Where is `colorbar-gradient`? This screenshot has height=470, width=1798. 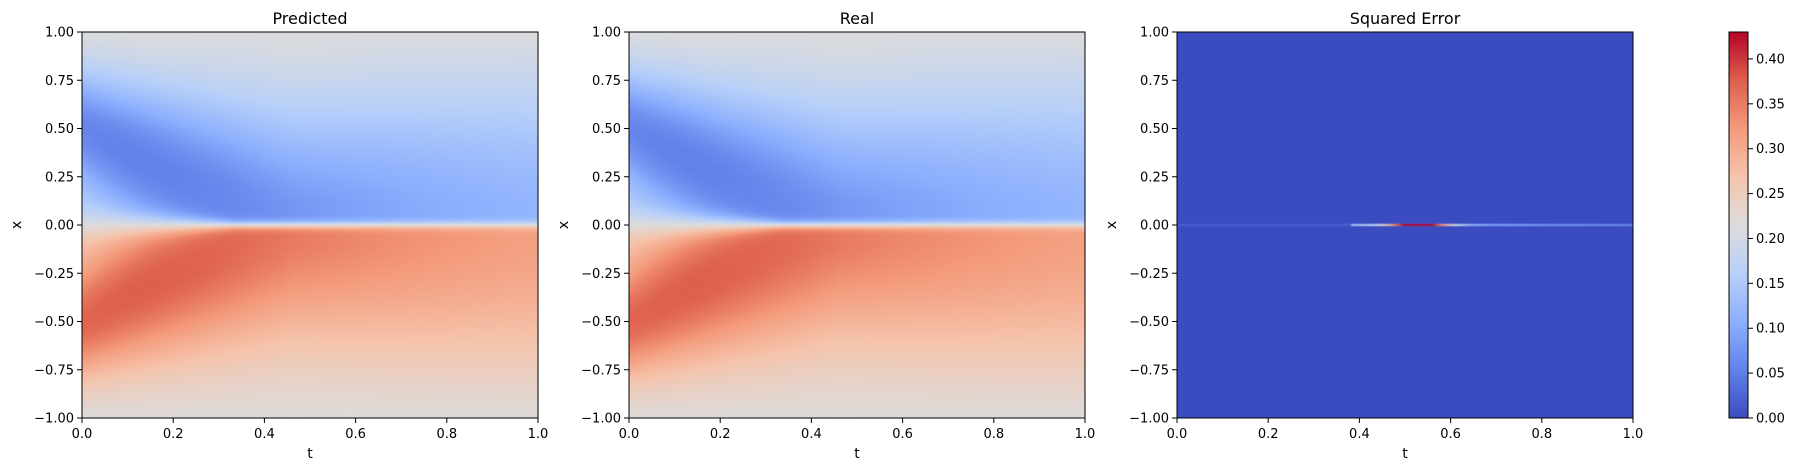
colorbar-gradient is located at coordinates (1738, 225).